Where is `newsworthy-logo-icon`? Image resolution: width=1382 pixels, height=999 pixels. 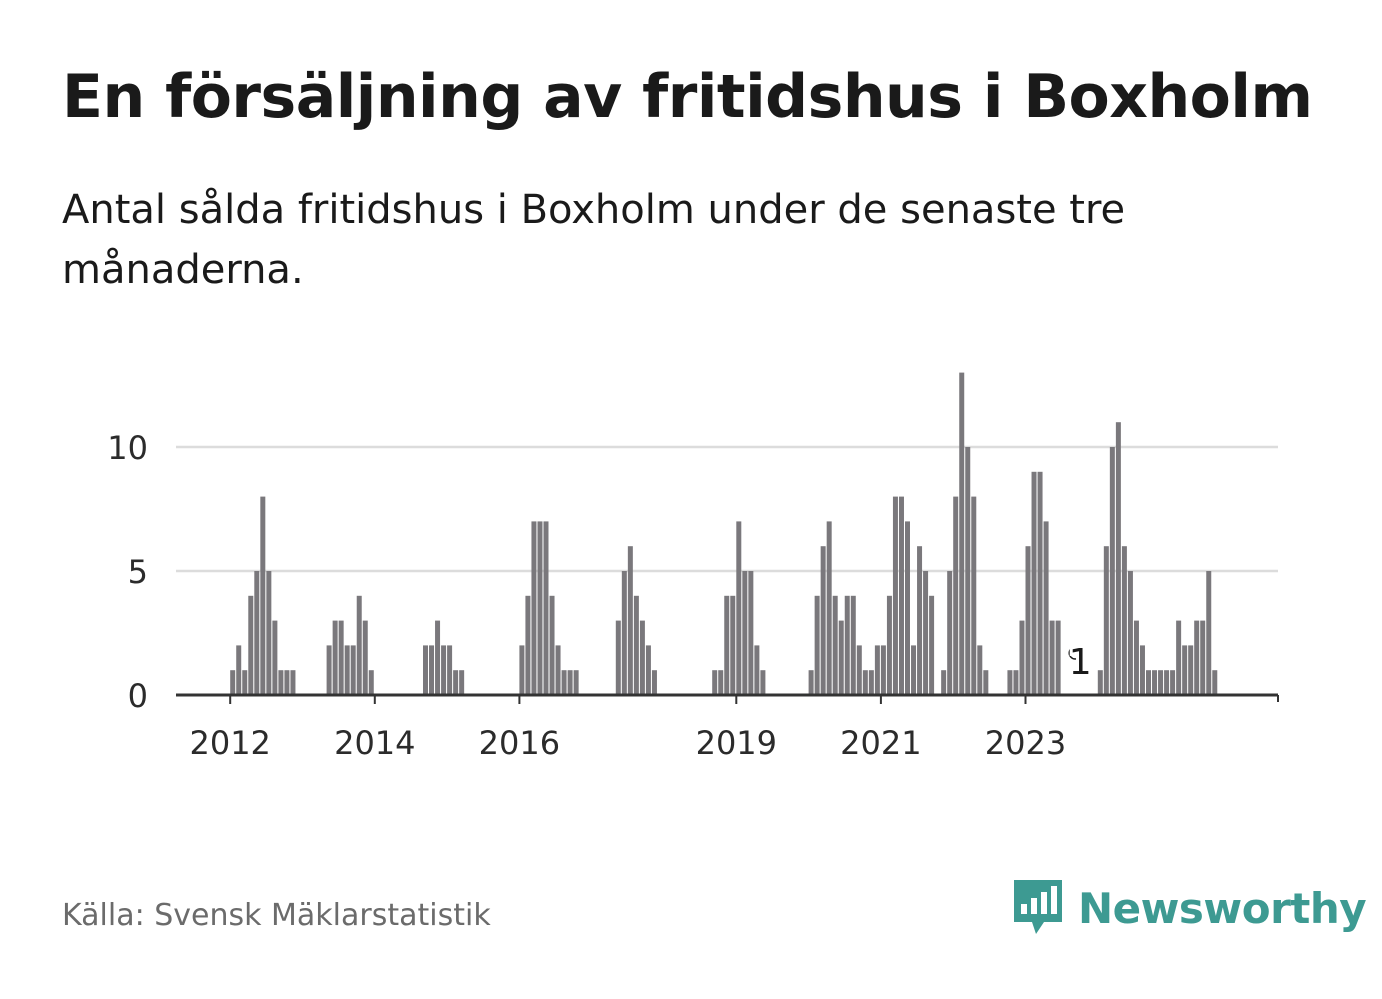
newsworthy-logo-icon is located at coordinates (1039, 908).